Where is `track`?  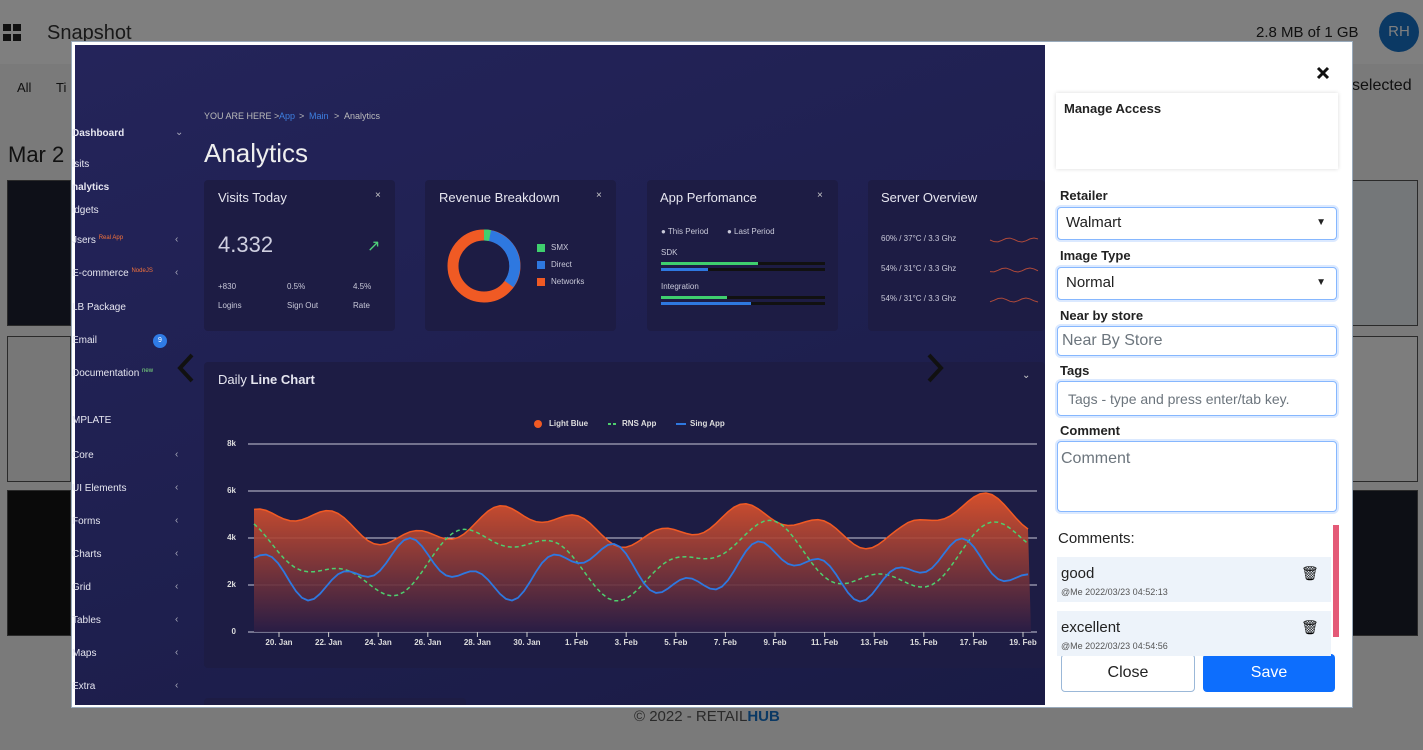 track is located at coordinates (743, 297).